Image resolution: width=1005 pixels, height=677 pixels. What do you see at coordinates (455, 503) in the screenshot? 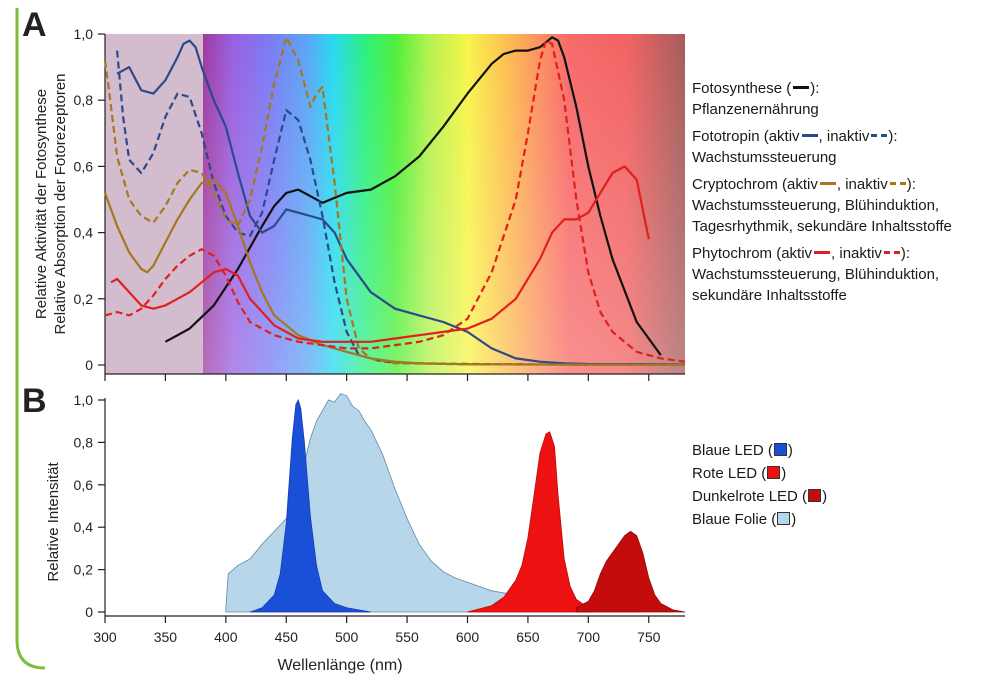
I see `panel-b-series` at bounding box center [455, 503].